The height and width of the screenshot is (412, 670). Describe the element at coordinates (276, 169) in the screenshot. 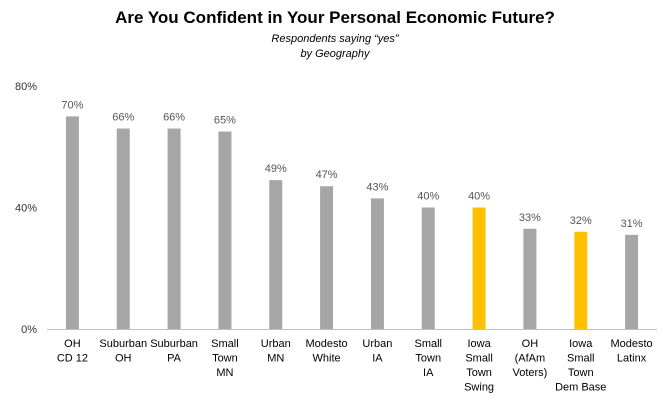

I see `data-label: 49%` at that location.